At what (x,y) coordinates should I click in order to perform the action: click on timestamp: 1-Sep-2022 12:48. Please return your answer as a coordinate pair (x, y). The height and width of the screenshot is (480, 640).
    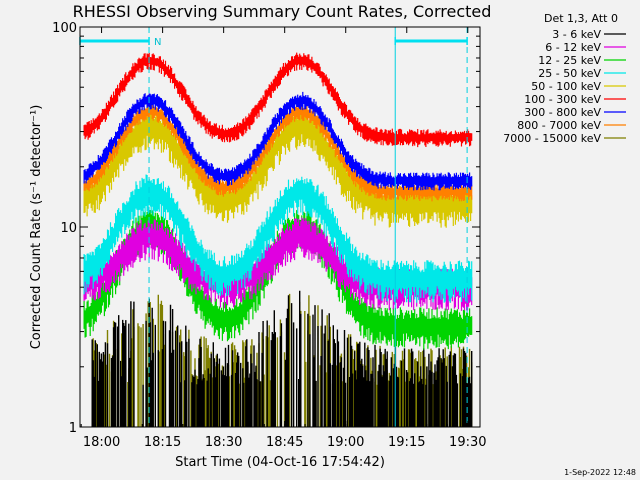
    Looking at the image, I should click on (600, 472).